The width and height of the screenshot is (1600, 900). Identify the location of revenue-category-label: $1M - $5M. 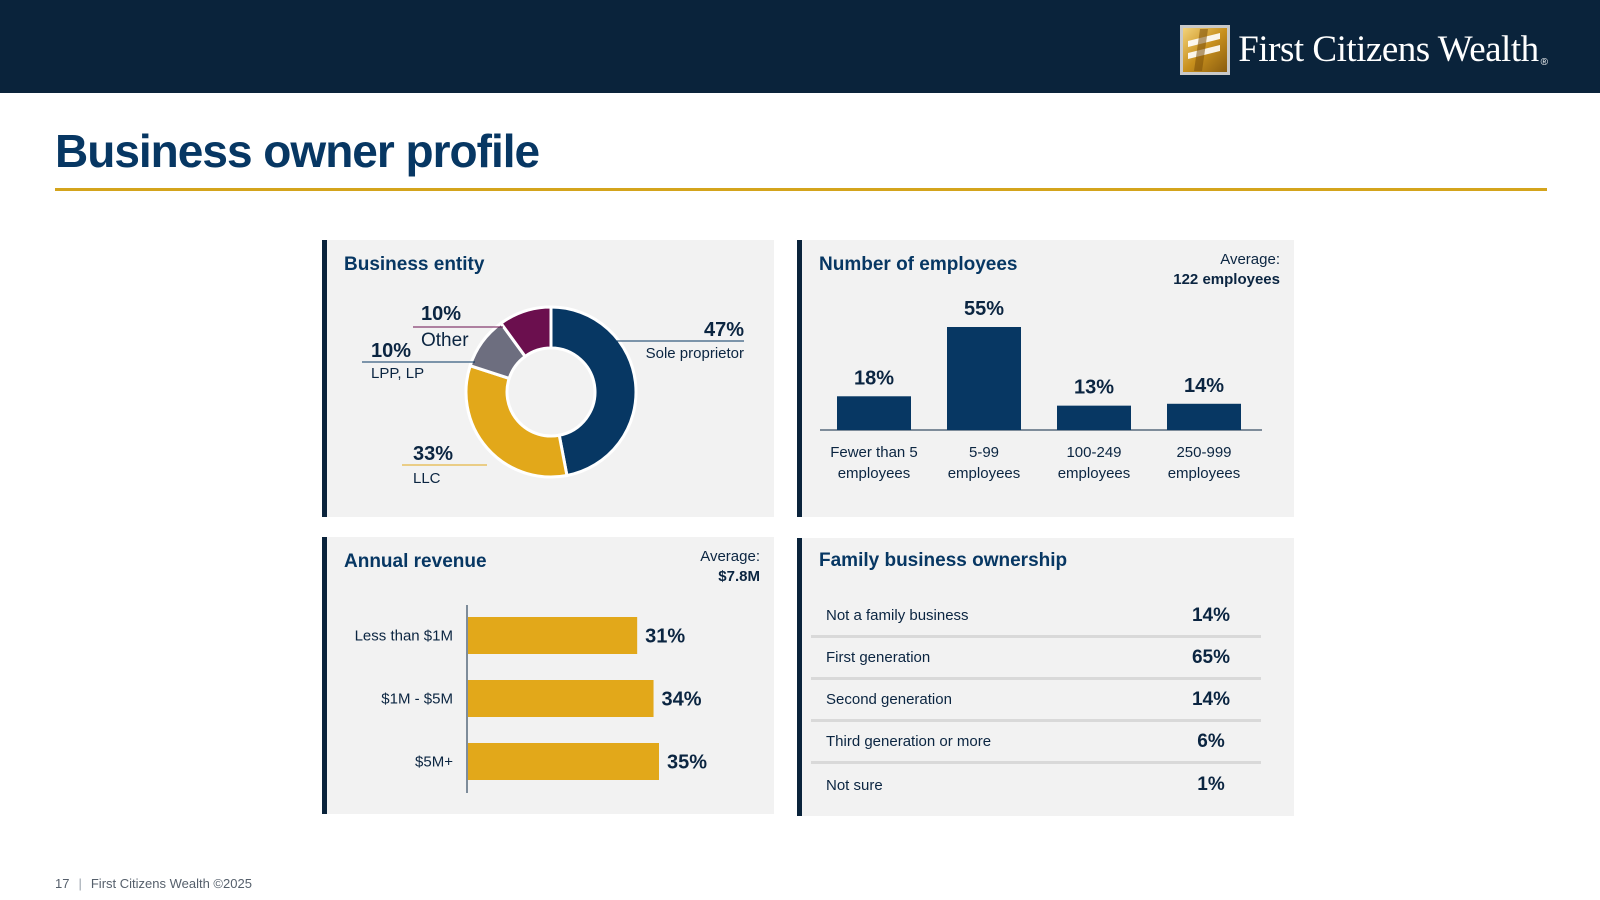
(417, 699).